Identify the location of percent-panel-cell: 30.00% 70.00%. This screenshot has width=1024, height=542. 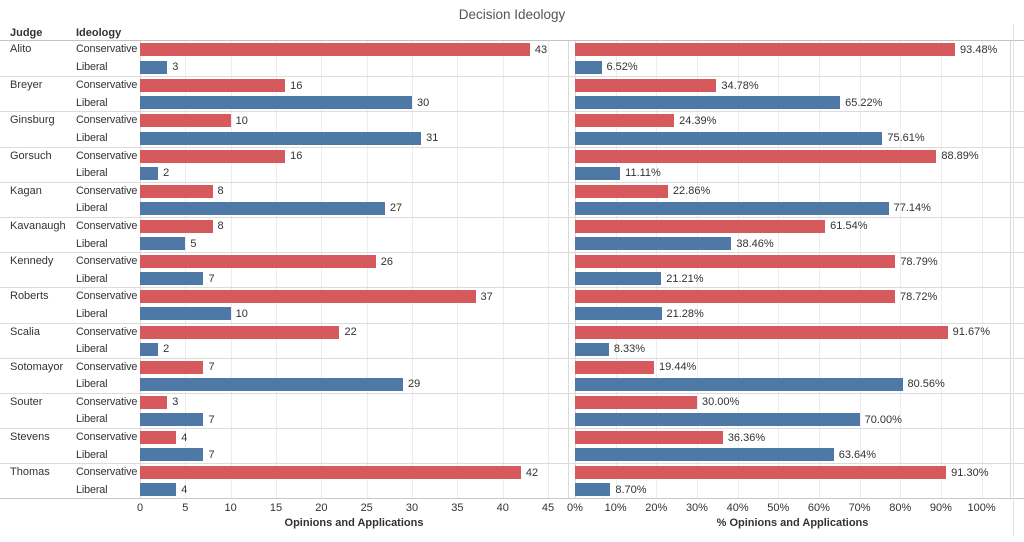
(792, 411).